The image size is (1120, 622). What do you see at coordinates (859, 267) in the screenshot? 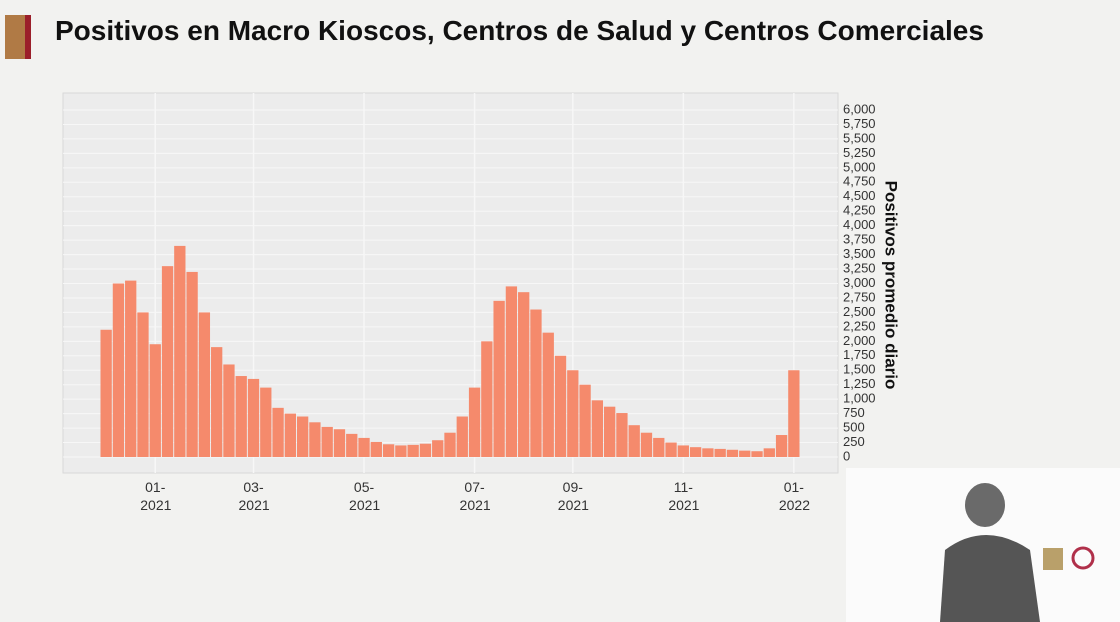
I see `y-tick-label: 3,250` at bounding box center [859, 267].